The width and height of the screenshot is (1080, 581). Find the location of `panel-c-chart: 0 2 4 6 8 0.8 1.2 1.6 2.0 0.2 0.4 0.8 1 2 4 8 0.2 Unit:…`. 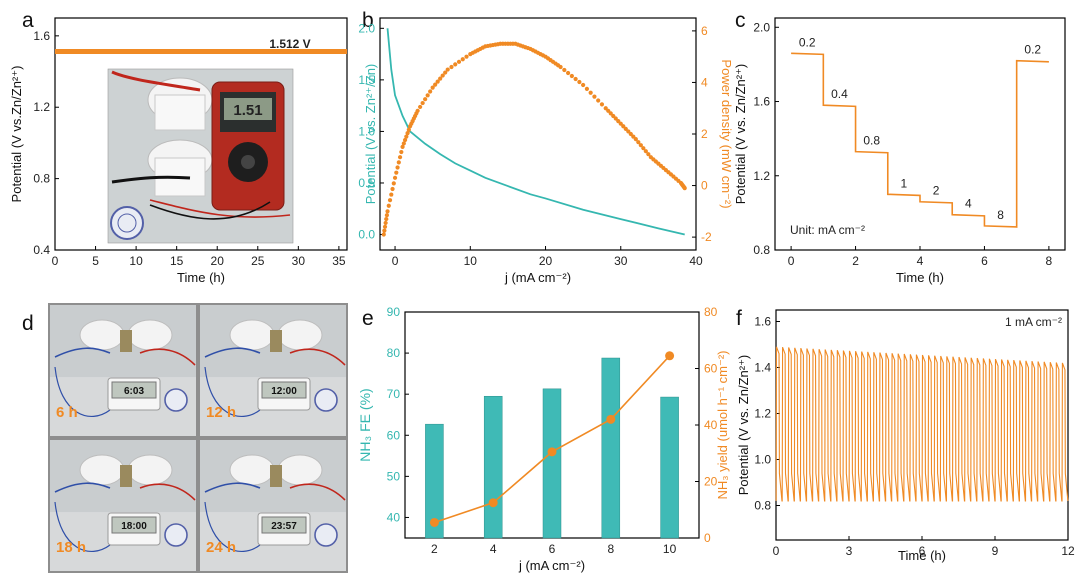

panel-c-chart: 0 2 4 6 8 0.8 1.2 1.6 2.0 0.2 0.4 0.8 1 2 4 8 0.2 Unit:… is located at coordinates (899, 151).